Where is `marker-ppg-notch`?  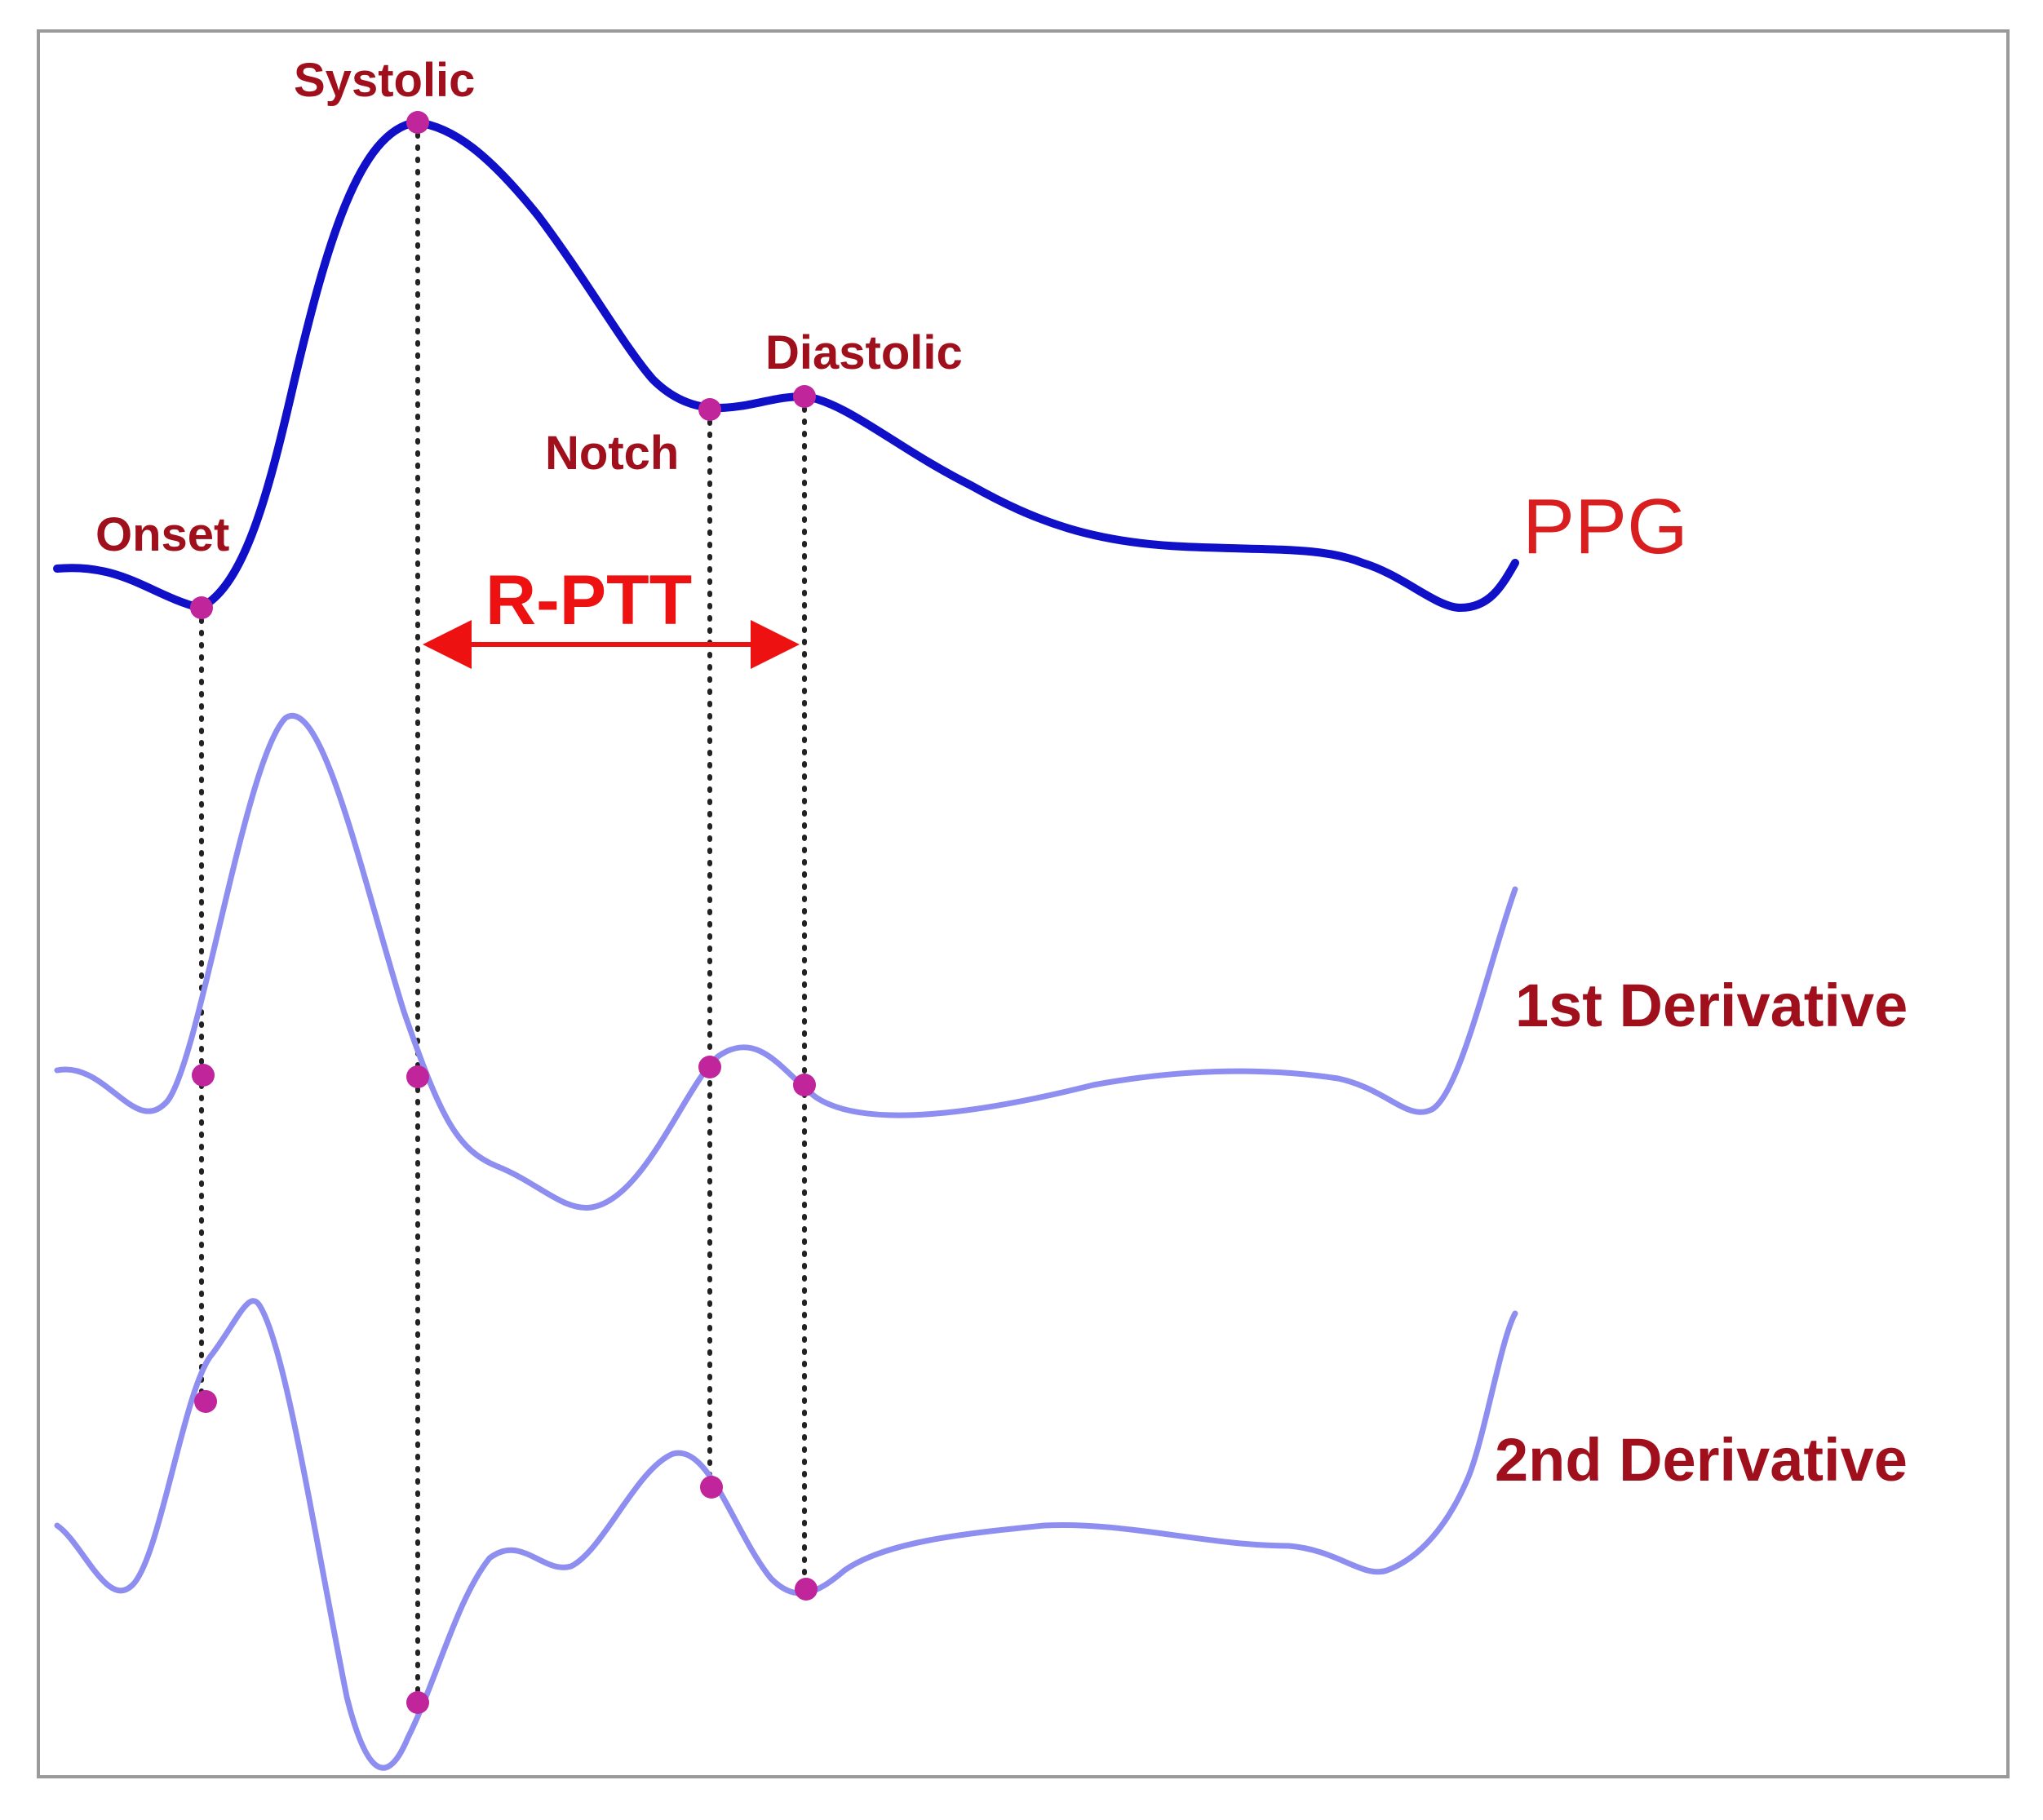
marker-ppg-notch is located at coordinates (709, 410).